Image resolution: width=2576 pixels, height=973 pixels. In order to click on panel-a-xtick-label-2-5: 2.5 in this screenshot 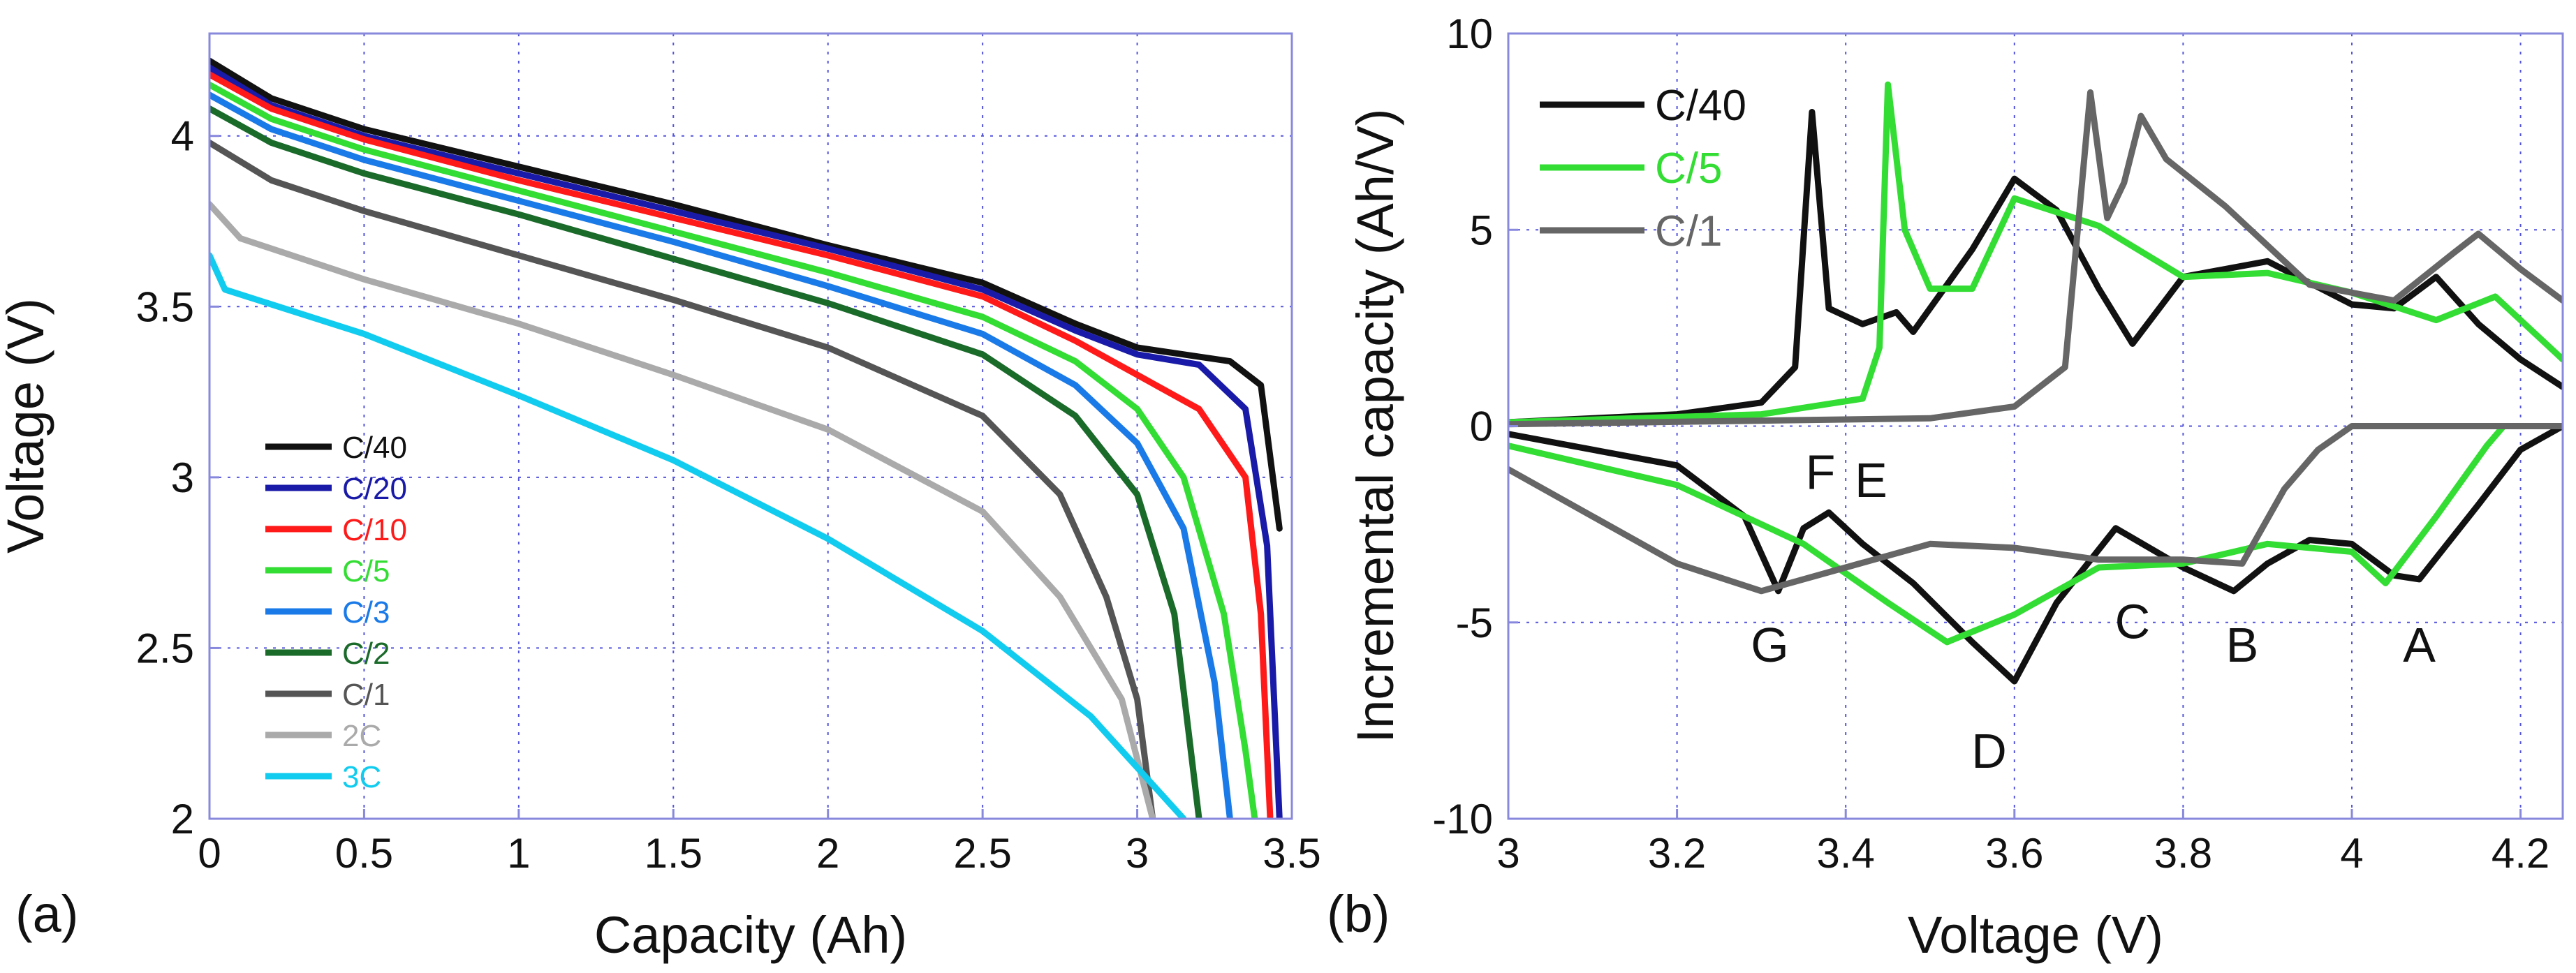, I will do `click(982, 853)`.